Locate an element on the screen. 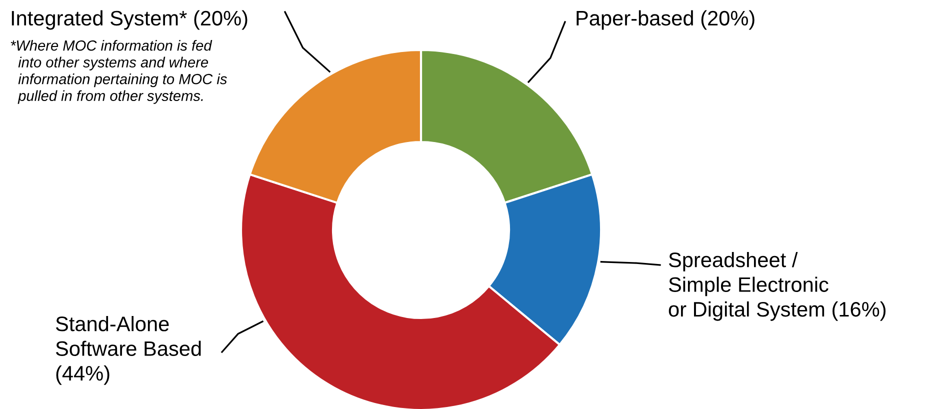 This screenshot has width=925, height=409. slice-label: Paper-based (20%) is located at coordinates (665, 20).